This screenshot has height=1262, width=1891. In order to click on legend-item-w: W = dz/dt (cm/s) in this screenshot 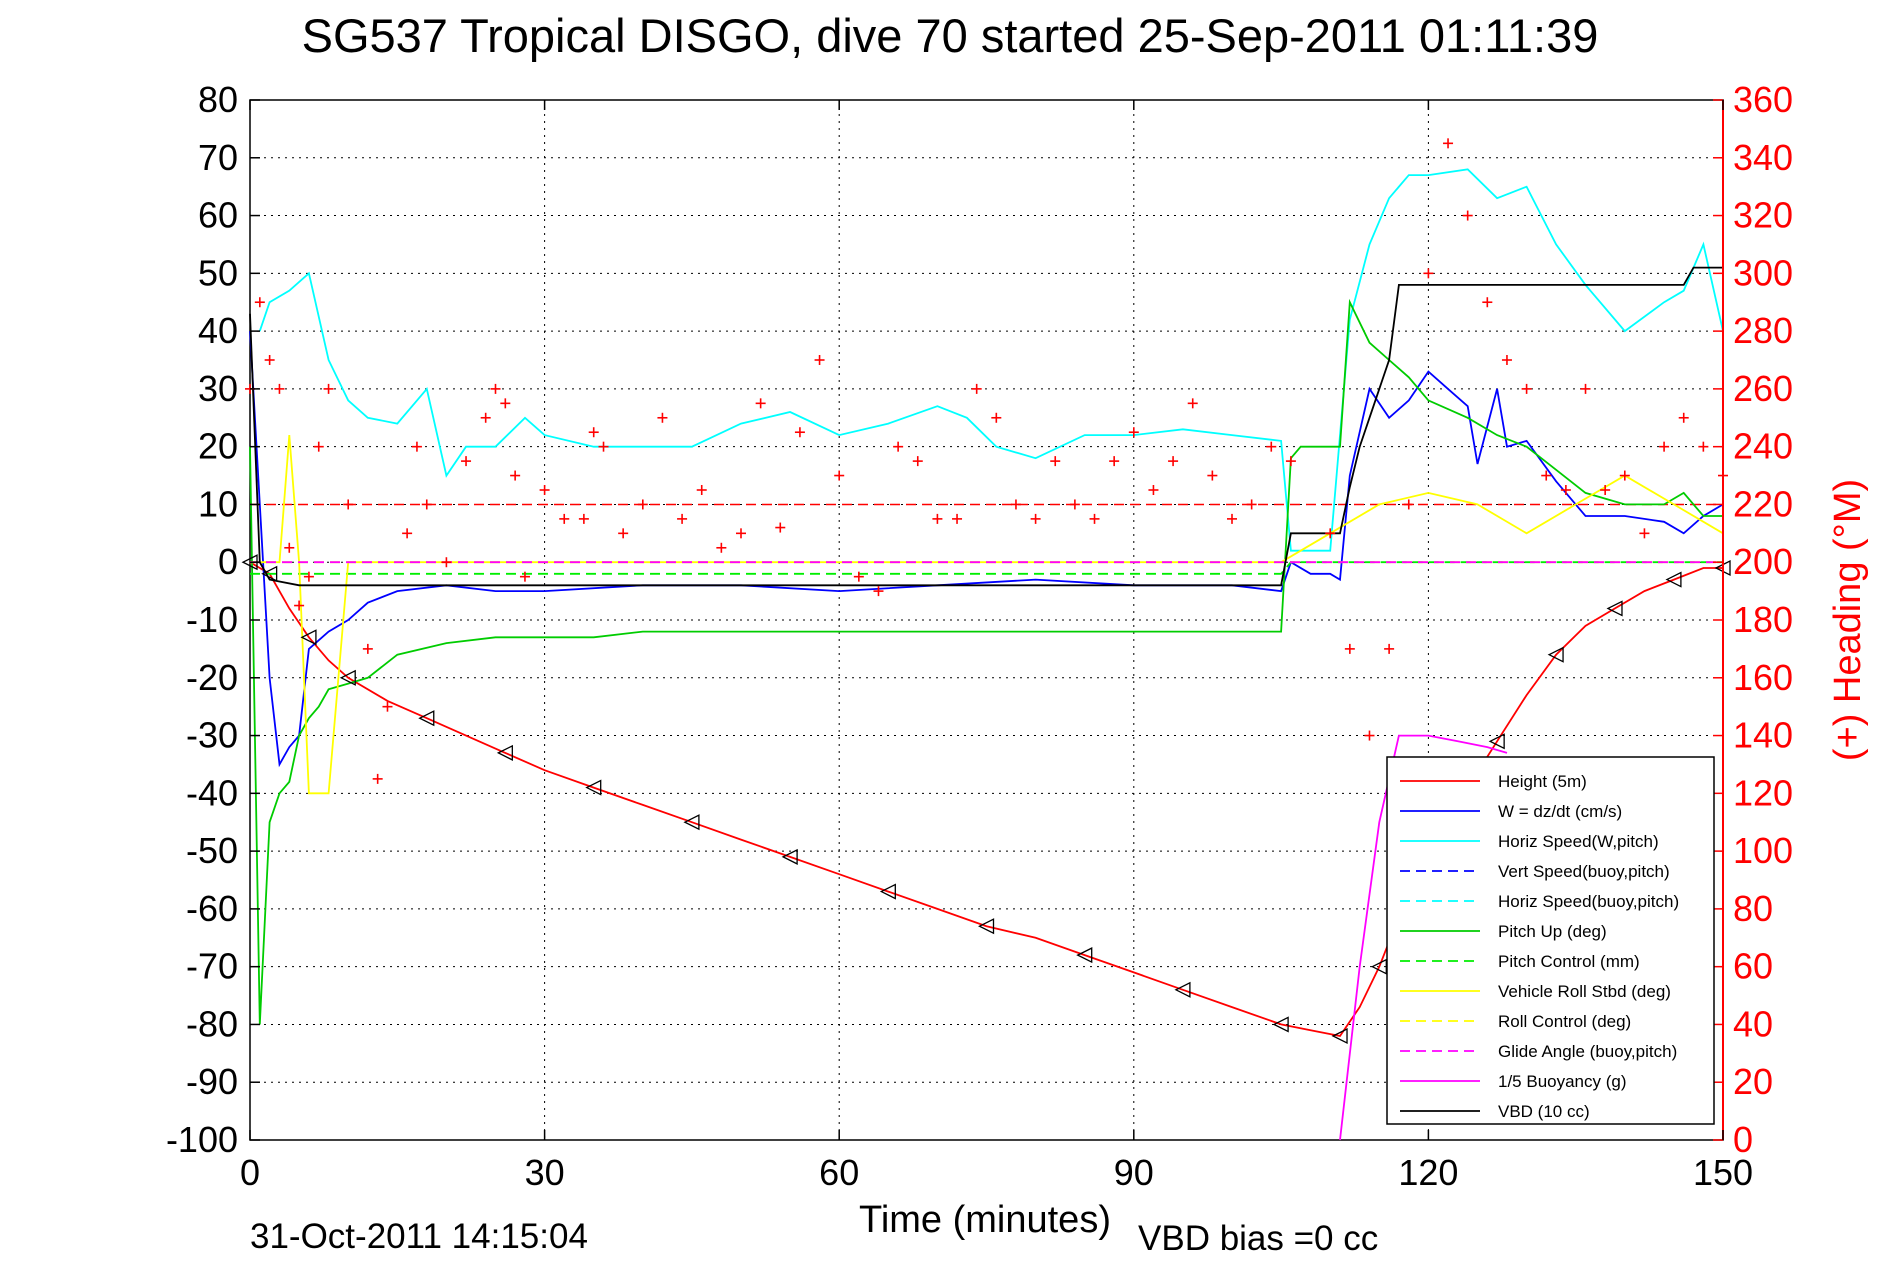, I will do `click(1511, 811)`.